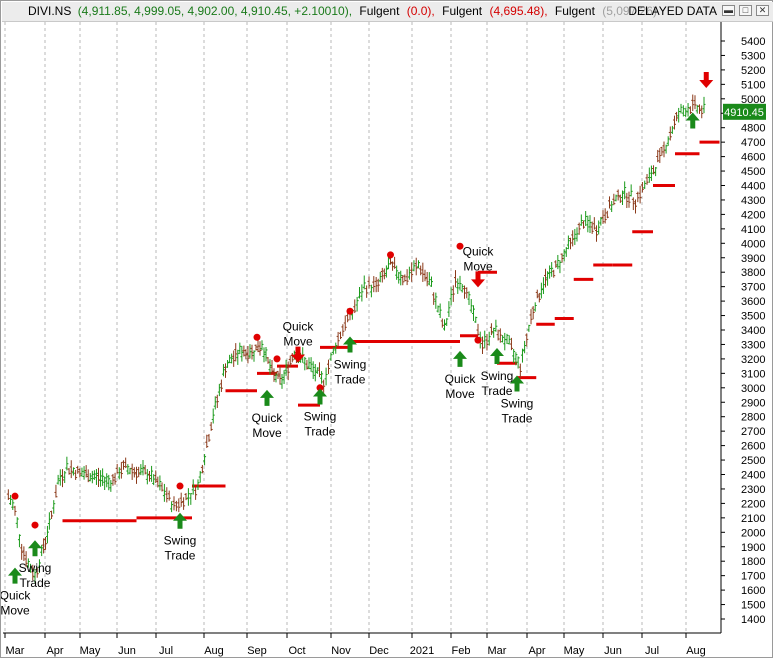 Image resolution: width=773 pixels, height=659 pixels. What do you see at coordinates (753, 577) in the screenshot?
I see `y-tick-label: 1700` at bounding box center [753, 577].